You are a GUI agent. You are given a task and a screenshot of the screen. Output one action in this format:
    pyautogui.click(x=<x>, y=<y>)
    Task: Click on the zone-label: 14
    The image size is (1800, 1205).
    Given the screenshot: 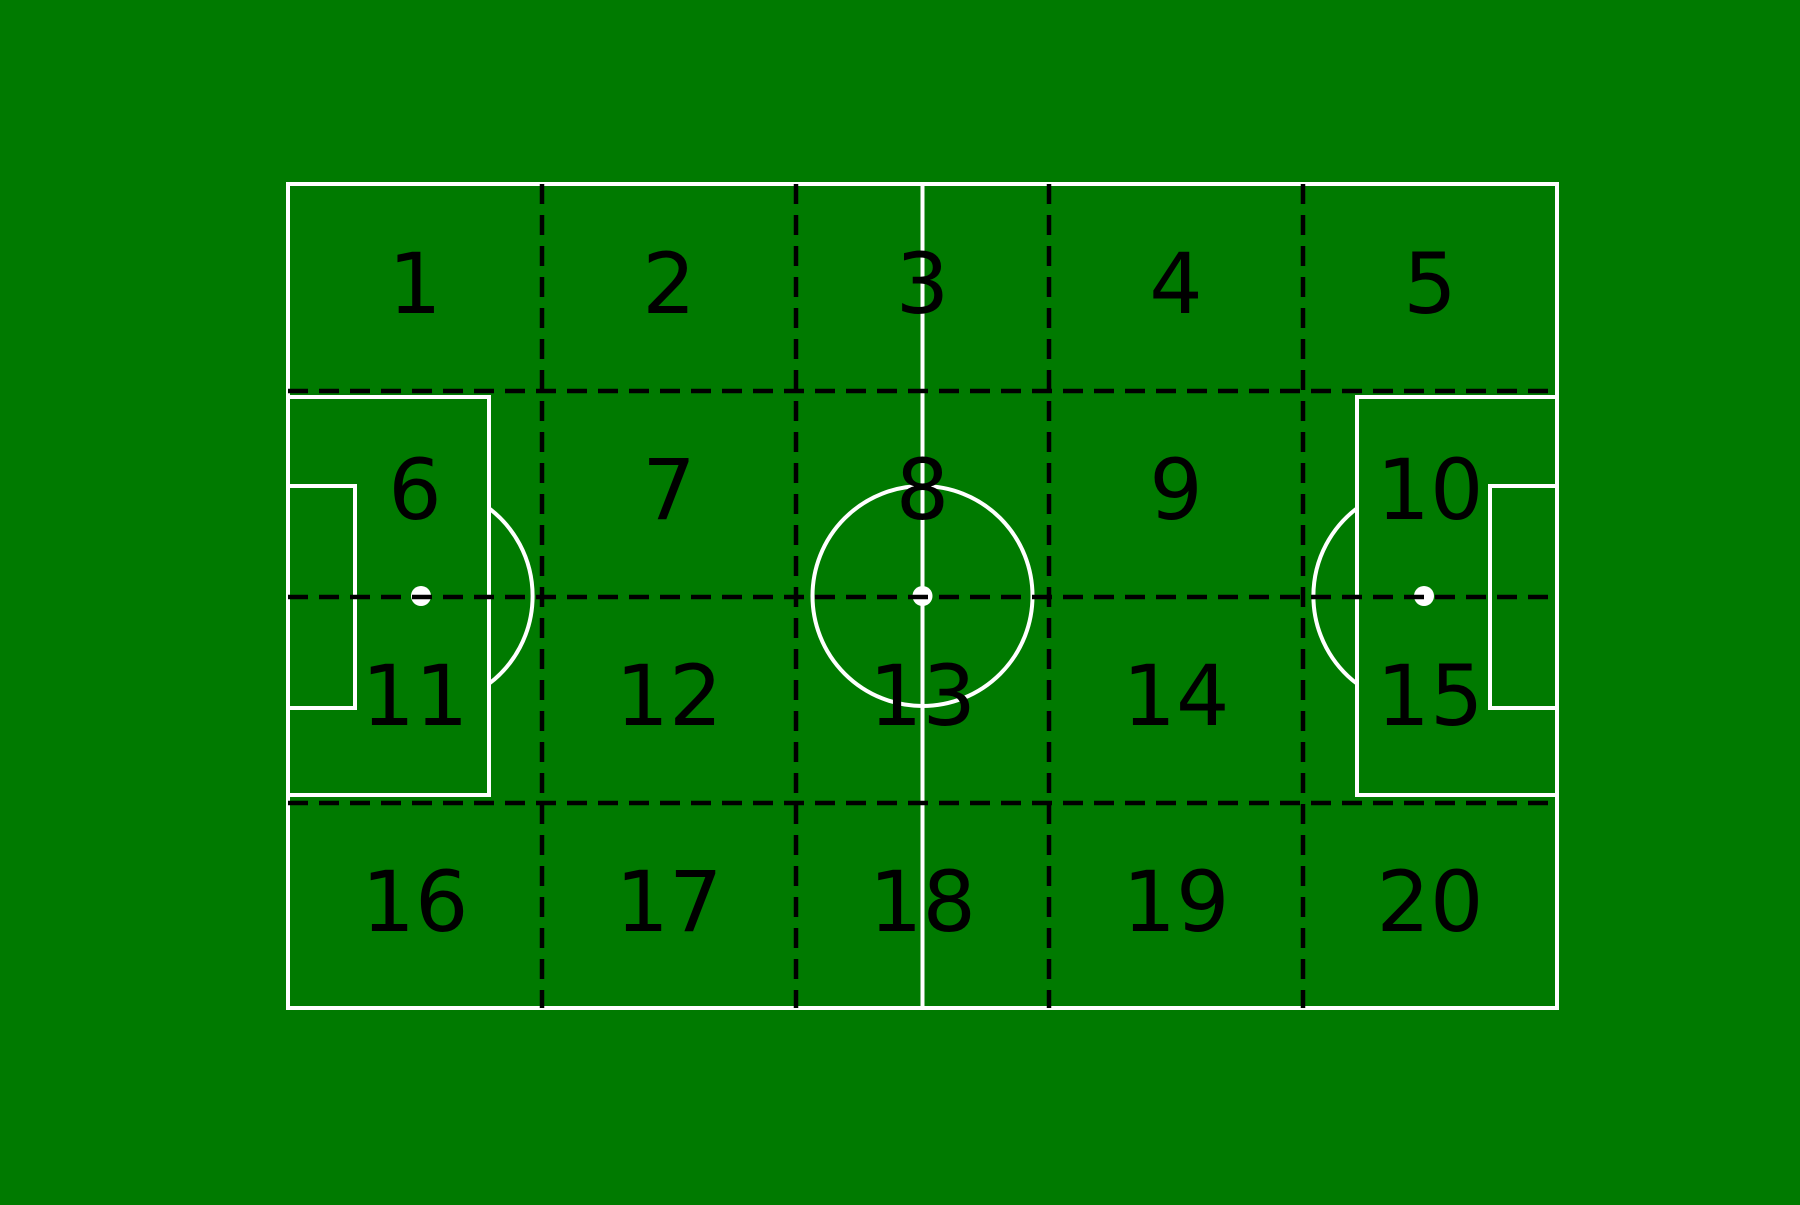 What is the action you would take?
    pyautogui.click(x=1176, y=696)
    